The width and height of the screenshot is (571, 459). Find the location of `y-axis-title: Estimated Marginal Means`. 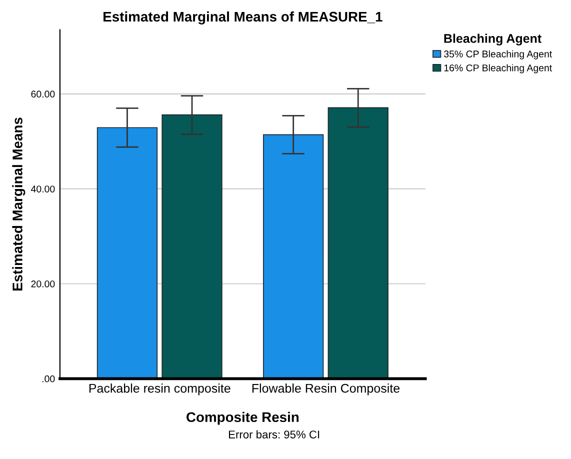

y-axis-title: Estimated Marginal Means is located at coordinates (19, 204).